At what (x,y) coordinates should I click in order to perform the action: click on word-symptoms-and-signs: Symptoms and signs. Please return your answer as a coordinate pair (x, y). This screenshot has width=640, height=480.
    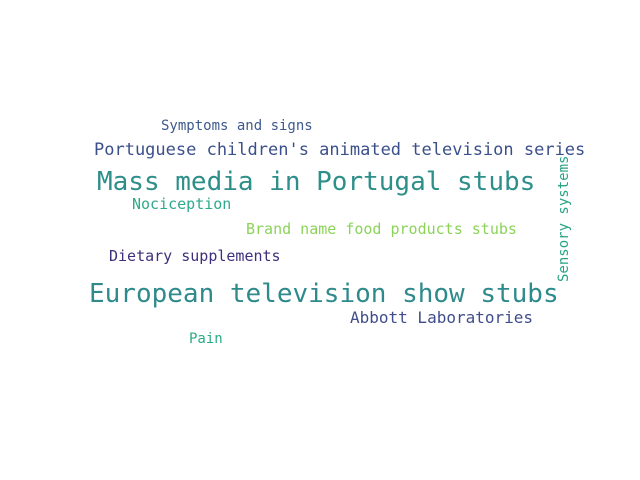
    Looking at the image, I should click on (237, 126).